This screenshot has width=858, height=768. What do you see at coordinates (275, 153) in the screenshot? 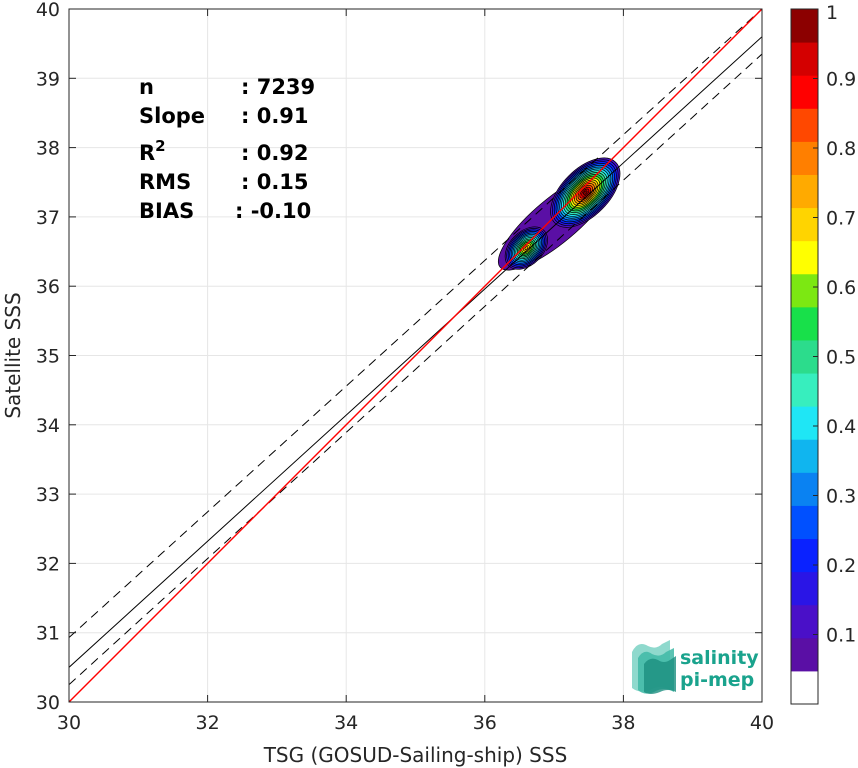
I see `stat-r-value: : 0.92` at bounding box center [275, 153].